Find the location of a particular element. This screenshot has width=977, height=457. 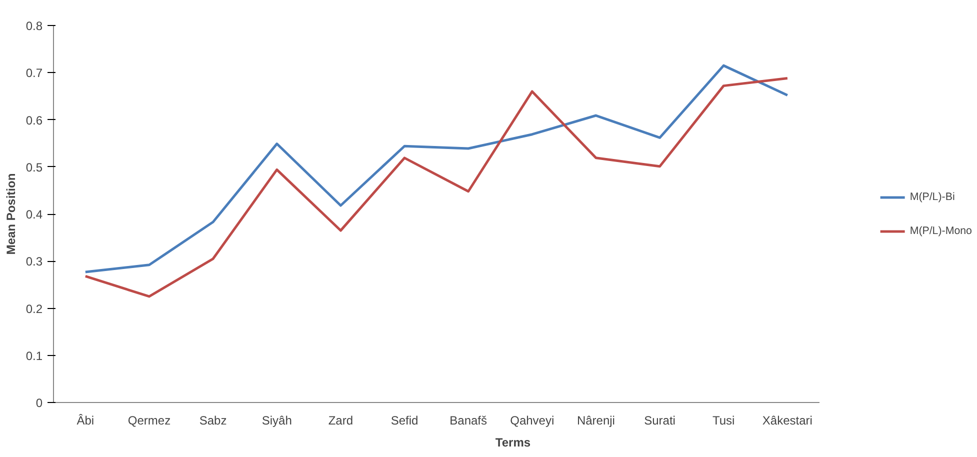

x-tick-label: Âbi is located at coordinates (85, 421).